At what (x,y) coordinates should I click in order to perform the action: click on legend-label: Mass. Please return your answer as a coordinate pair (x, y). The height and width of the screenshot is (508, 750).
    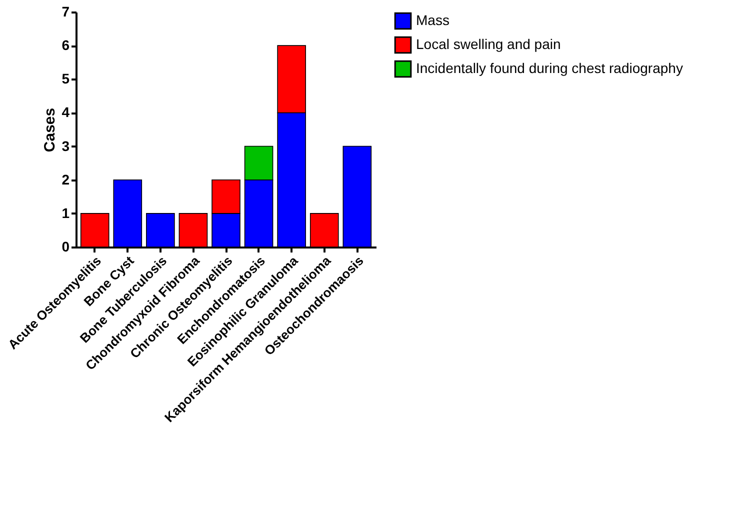
    Looking at the image, I should click on (433, 20).